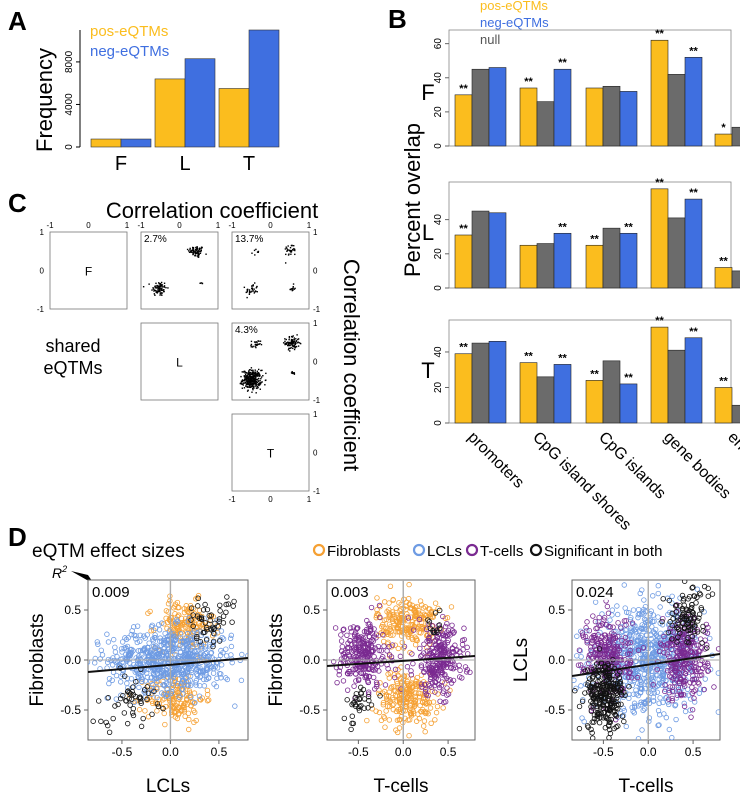 Image resolution: width=740 pixels, height=800 pixels. I want to click on d-ylabel: Fibroblasts, so click(276, 660).